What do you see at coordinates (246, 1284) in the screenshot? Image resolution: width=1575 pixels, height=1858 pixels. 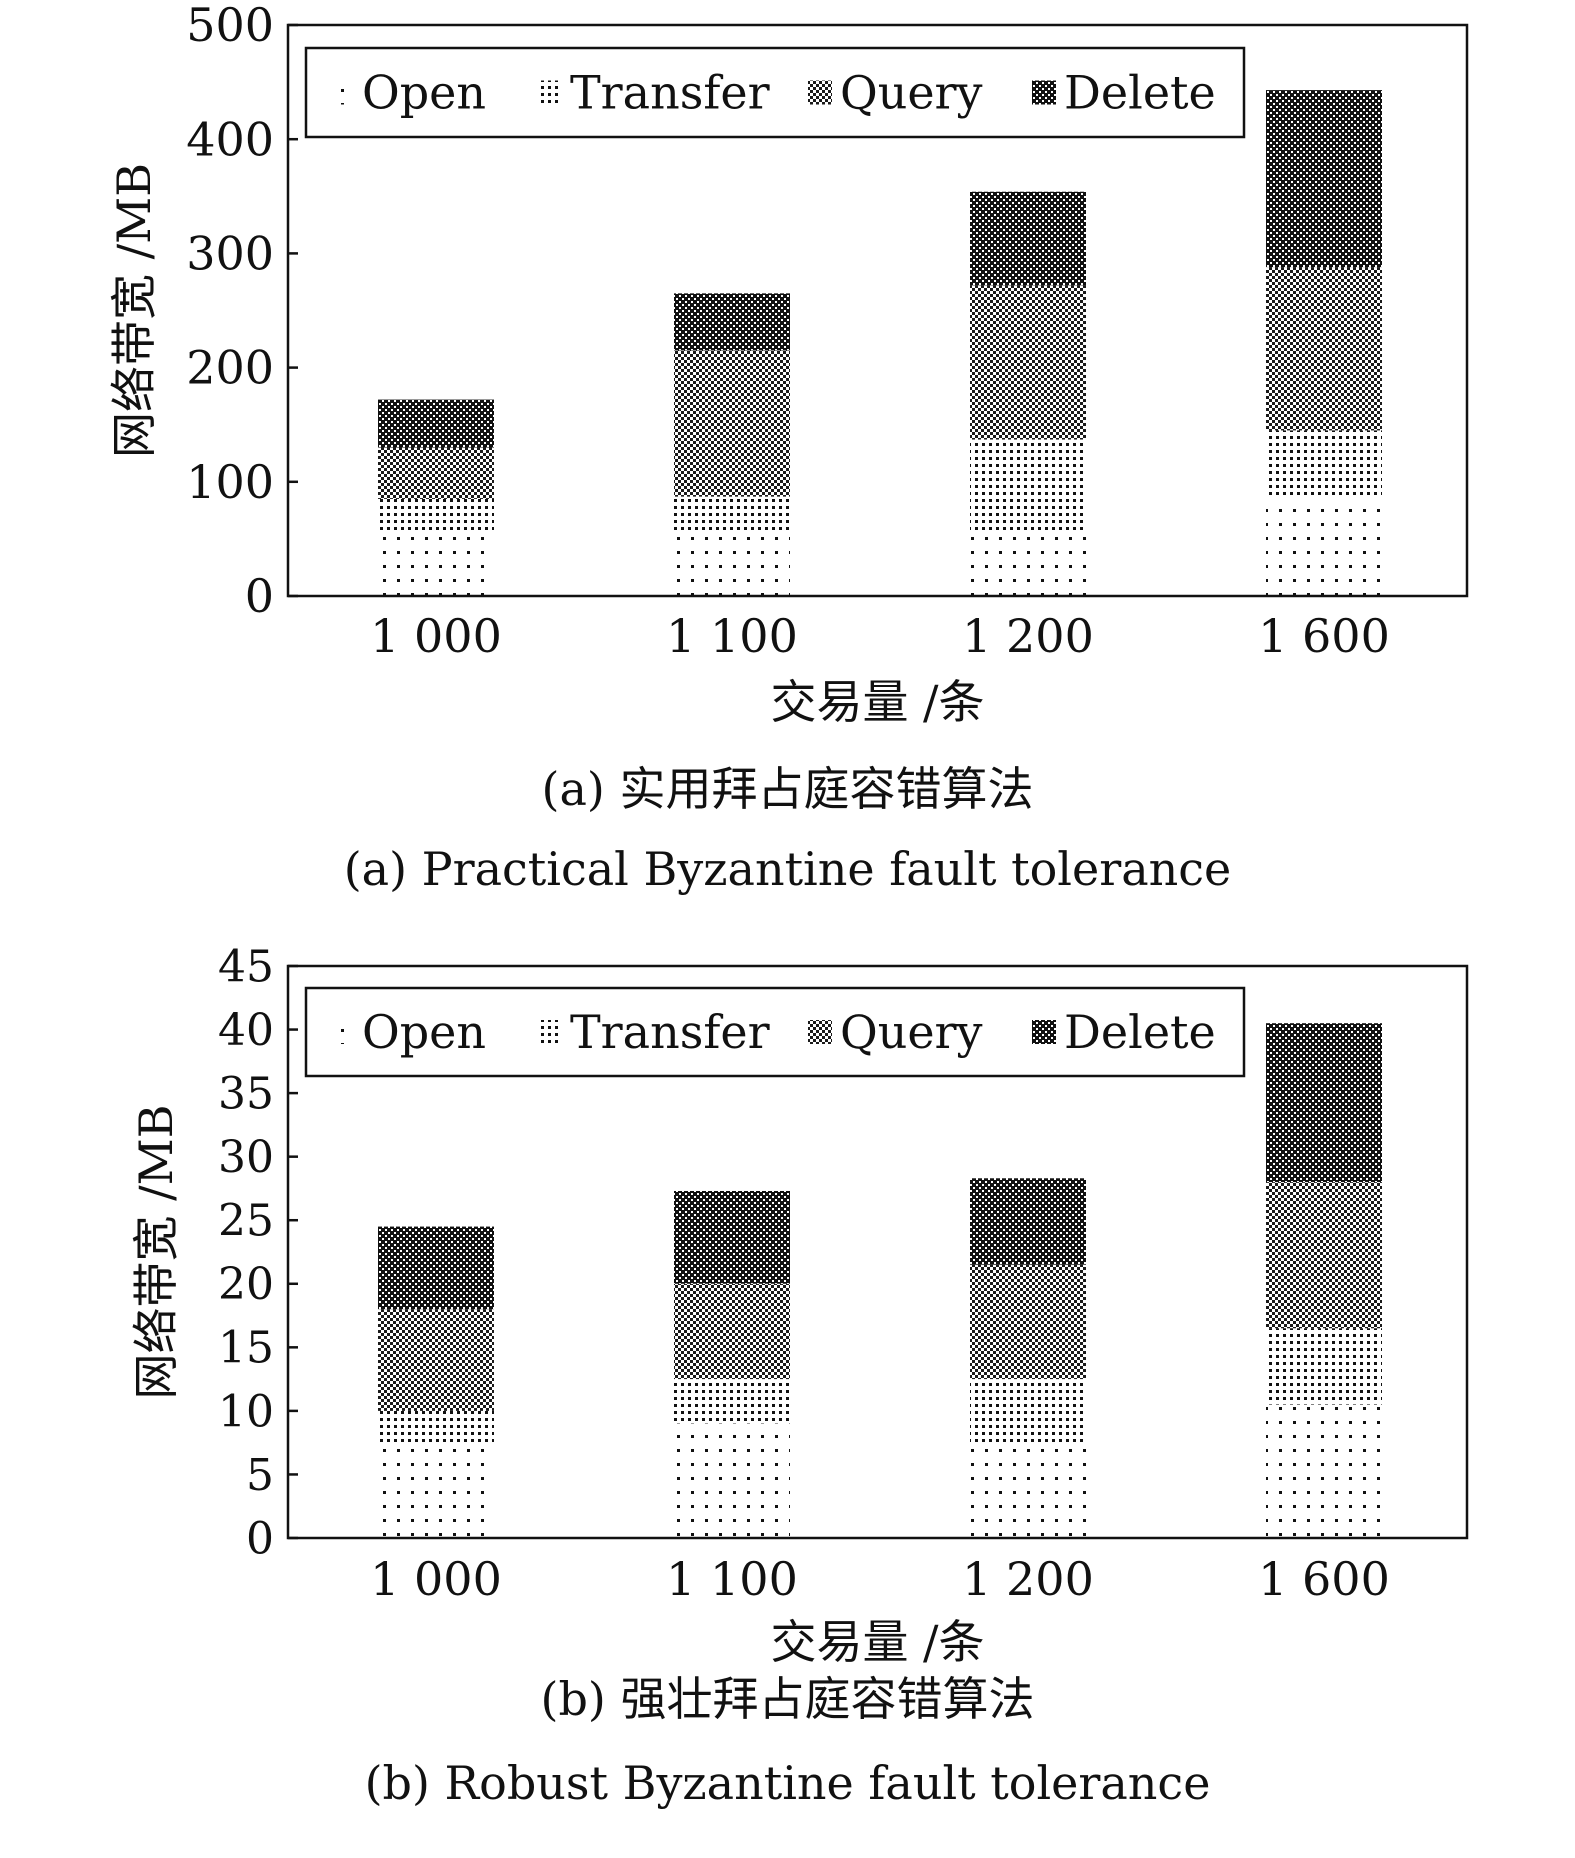 I see `y-tick-label: 20` at bounding box center [246, 1284].